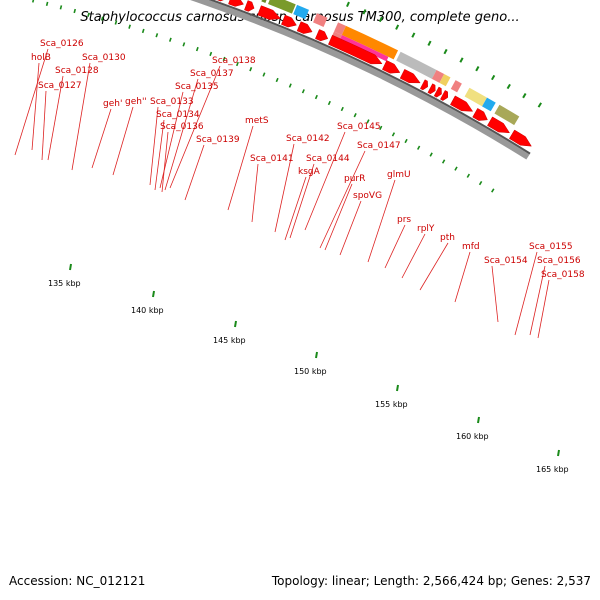 This screenshot has width=600, height=600. Describe the element at coordinates (112, 104) in the screenshot. I see `gene-label: geh'` at that location.